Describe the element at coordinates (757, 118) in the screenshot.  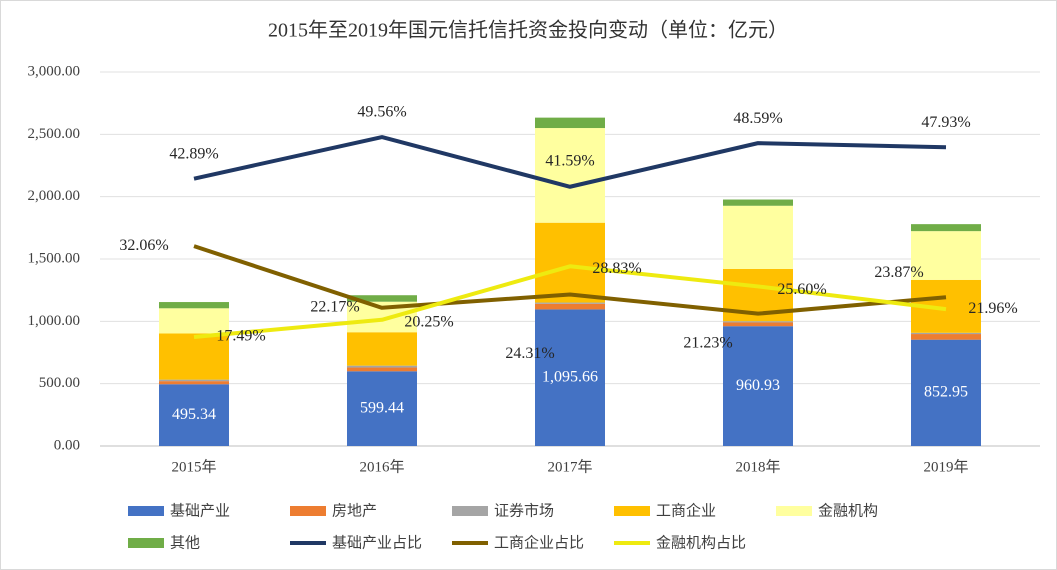
I see `line-value-label: 48.59%` at that location.